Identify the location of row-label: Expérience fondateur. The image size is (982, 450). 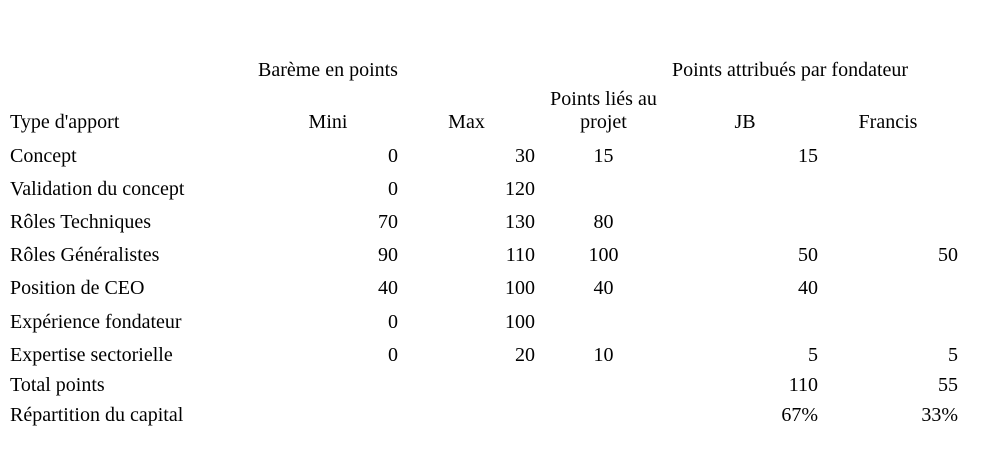
(96, 321).